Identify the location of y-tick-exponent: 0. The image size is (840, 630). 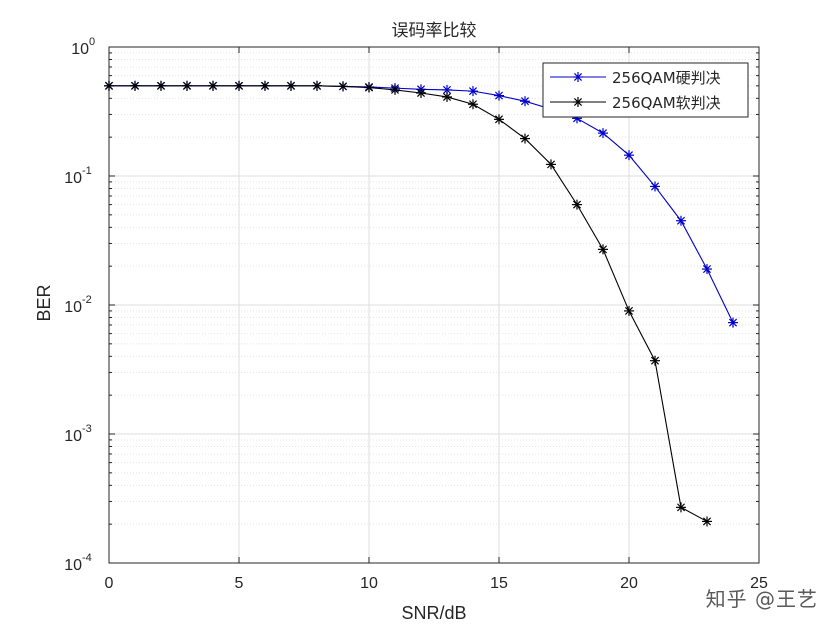
(92, 42).